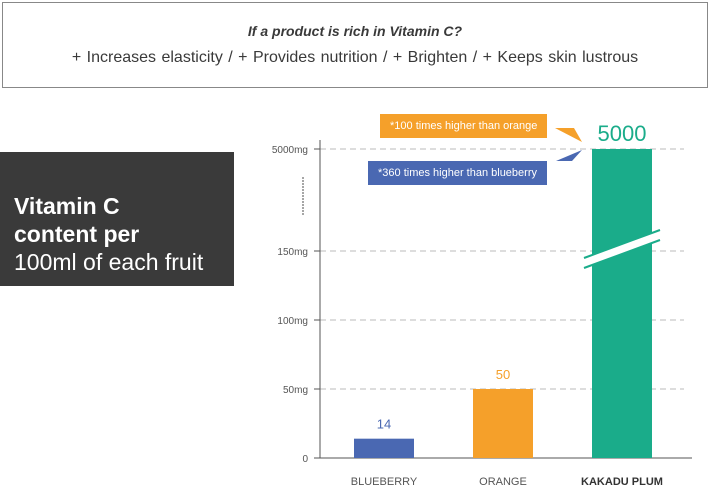 The image size is (712, 492). I want to click on blueberry-note-pointer, so click(569, 155).